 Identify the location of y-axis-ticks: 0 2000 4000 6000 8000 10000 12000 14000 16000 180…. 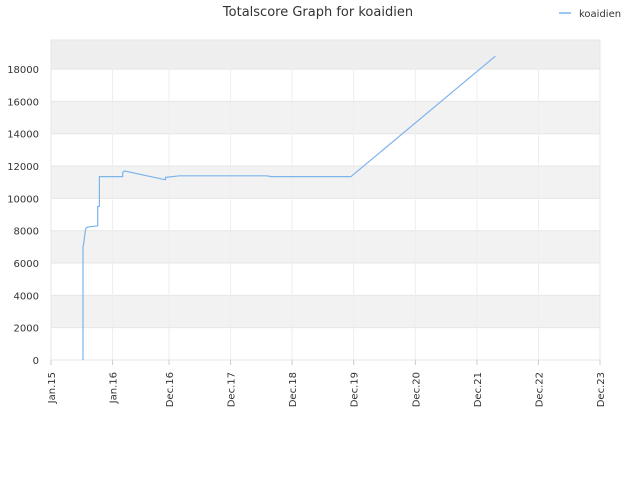
(23, 216).